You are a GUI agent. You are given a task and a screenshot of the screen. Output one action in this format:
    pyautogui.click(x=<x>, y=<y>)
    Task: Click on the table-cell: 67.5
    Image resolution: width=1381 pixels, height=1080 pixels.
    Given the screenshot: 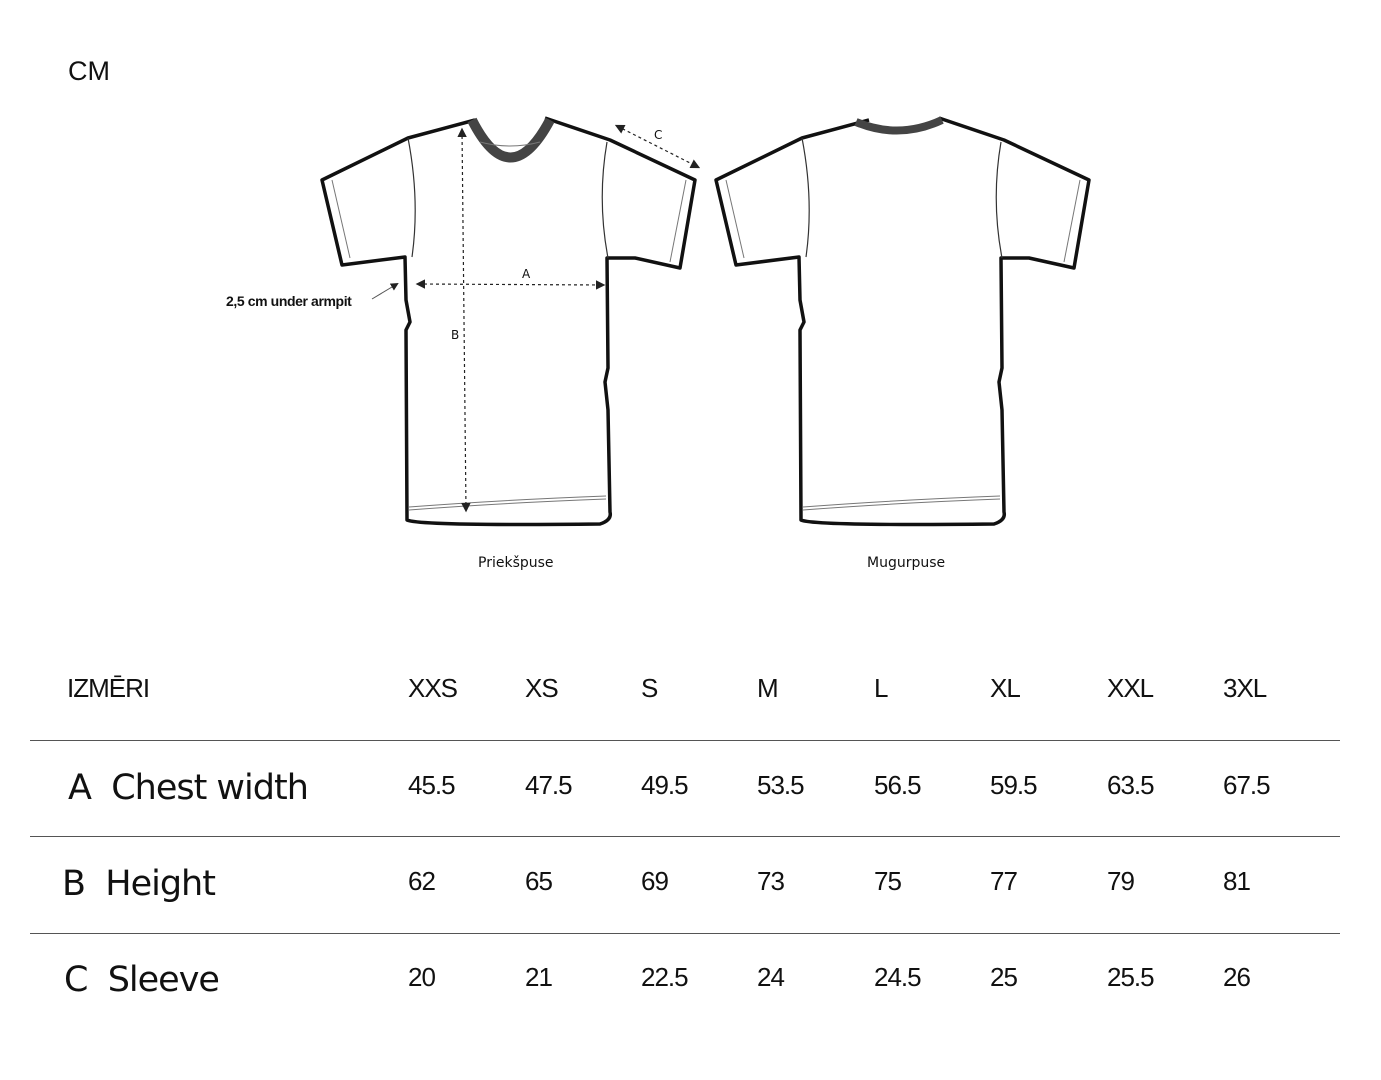 What is the action you would take?
    pyautogui.click(x=1247, y=785)
    